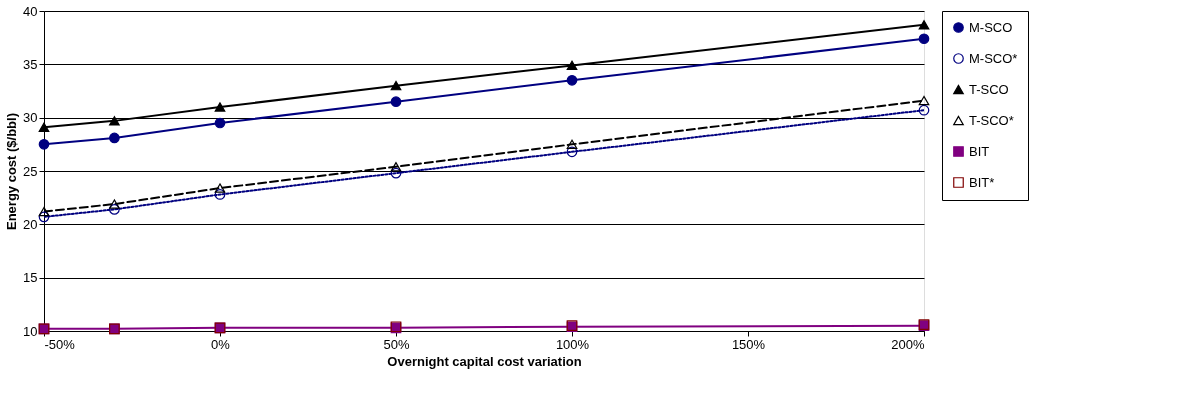  I want to click on legend-label: BIT, so click(979, 151).